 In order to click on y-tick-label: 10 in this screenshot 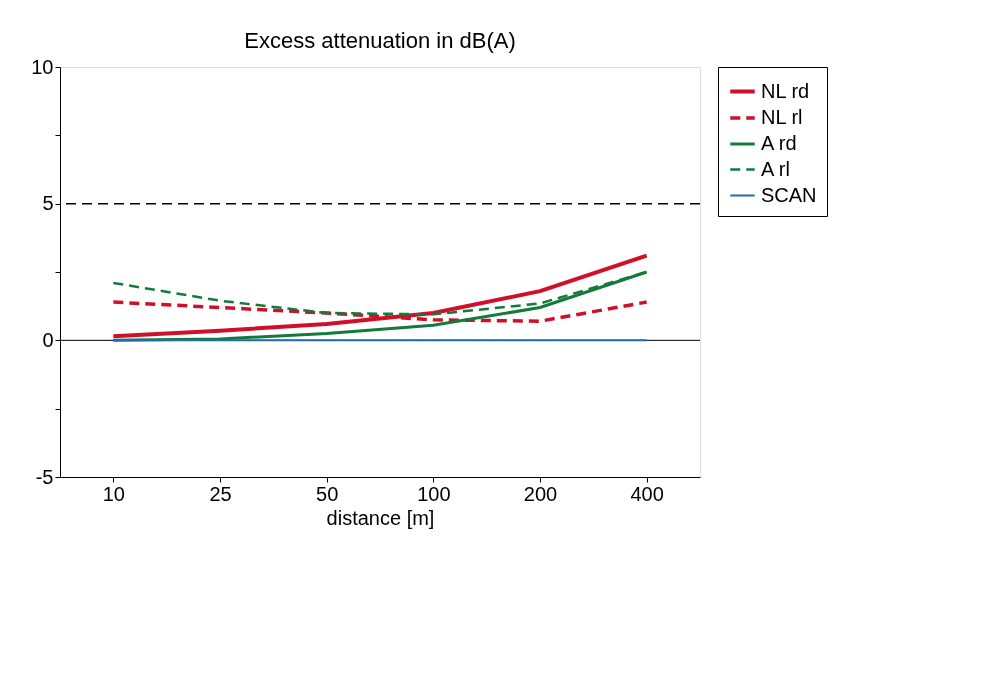, I will do `click(42, 66)`.